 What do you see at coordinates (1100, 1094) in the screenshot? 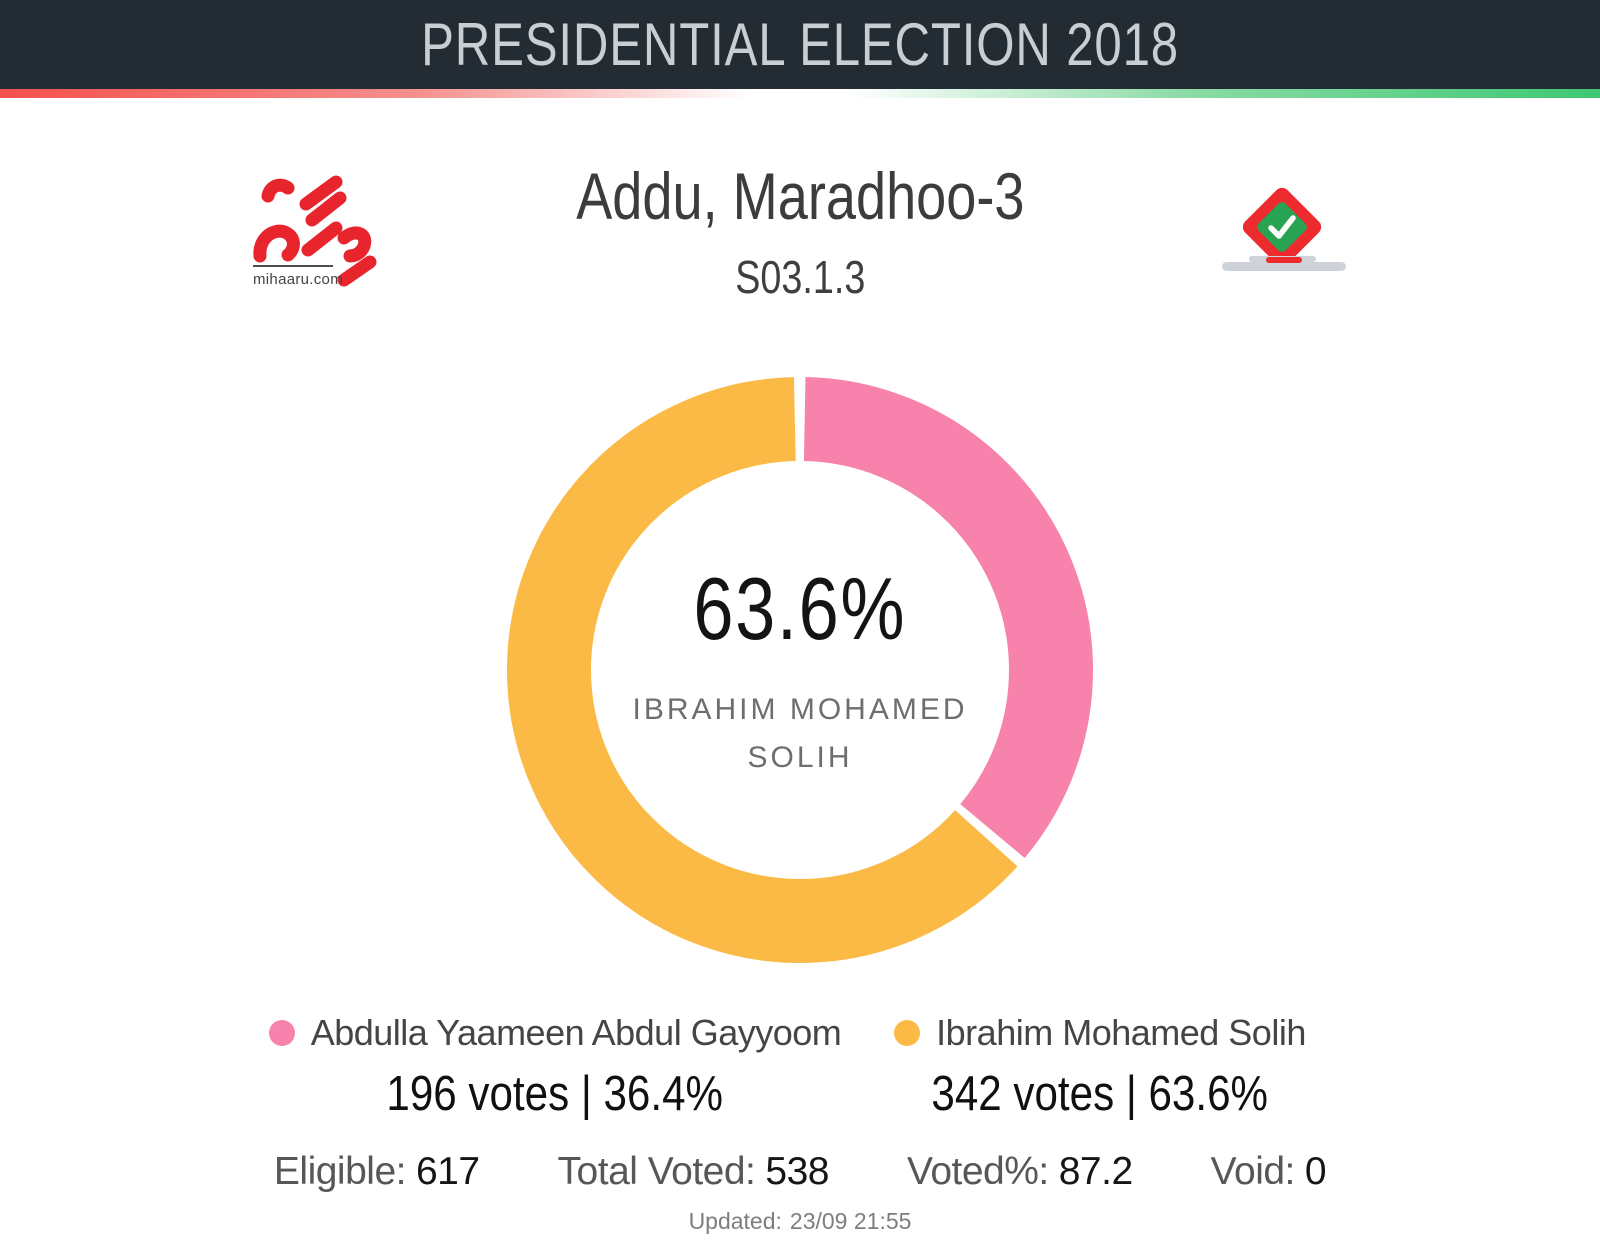
I see `votes-solih: 342 votes | 63.6%` at bounding box center [1100, 1094].